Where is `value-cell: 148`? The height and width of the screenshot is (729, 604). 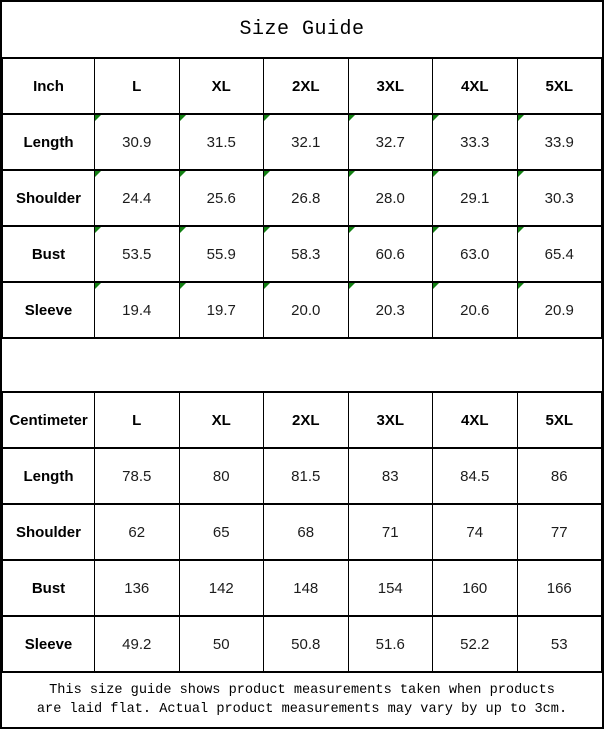
value-cell: 148 is located at coordinates (306, 588).